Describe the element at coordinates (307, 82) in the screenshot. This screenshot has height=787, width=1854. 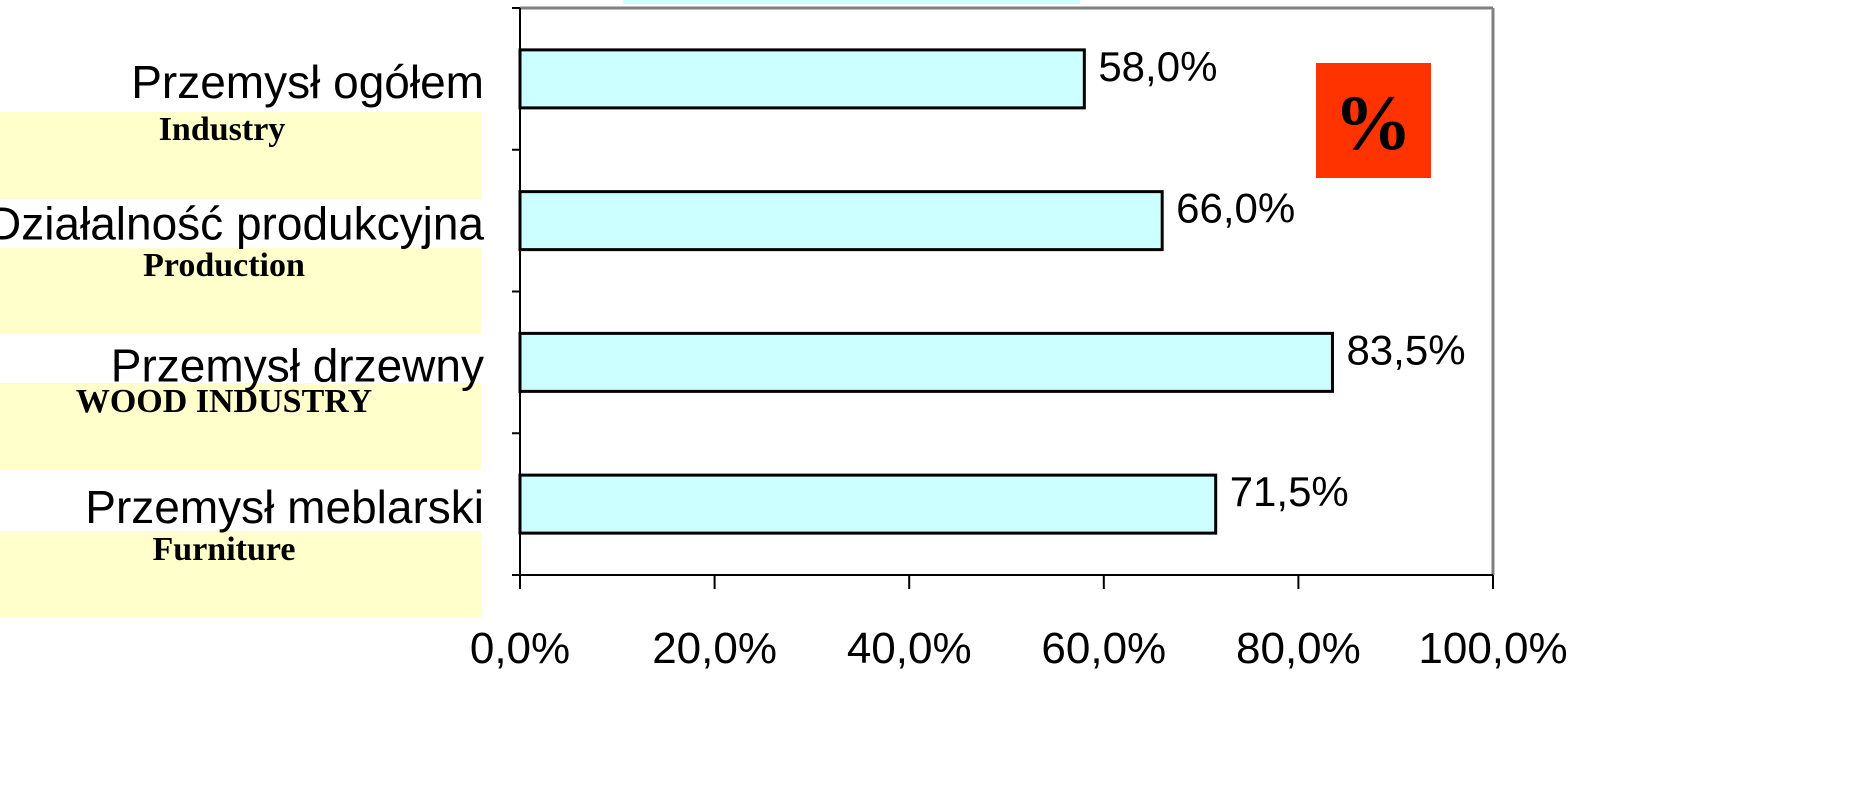
I see `category-label: Przemysł ogółem` at that location.